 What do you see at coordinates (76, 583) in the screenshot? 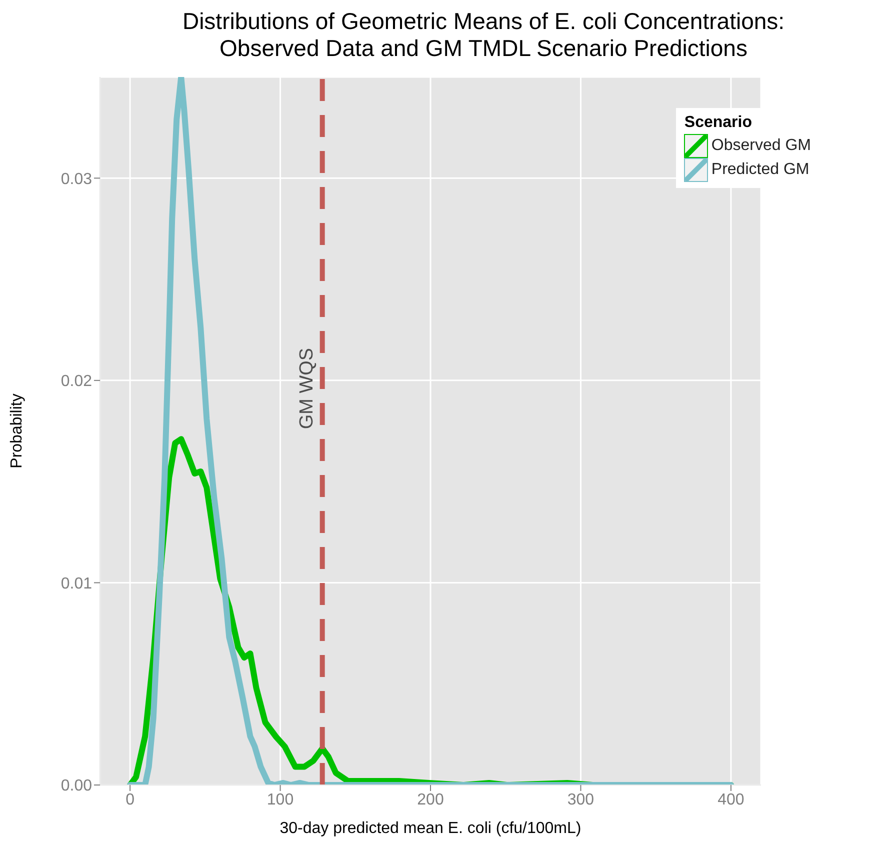
I see `y-tick-label: 0.01` at bounding box center [76, 583].